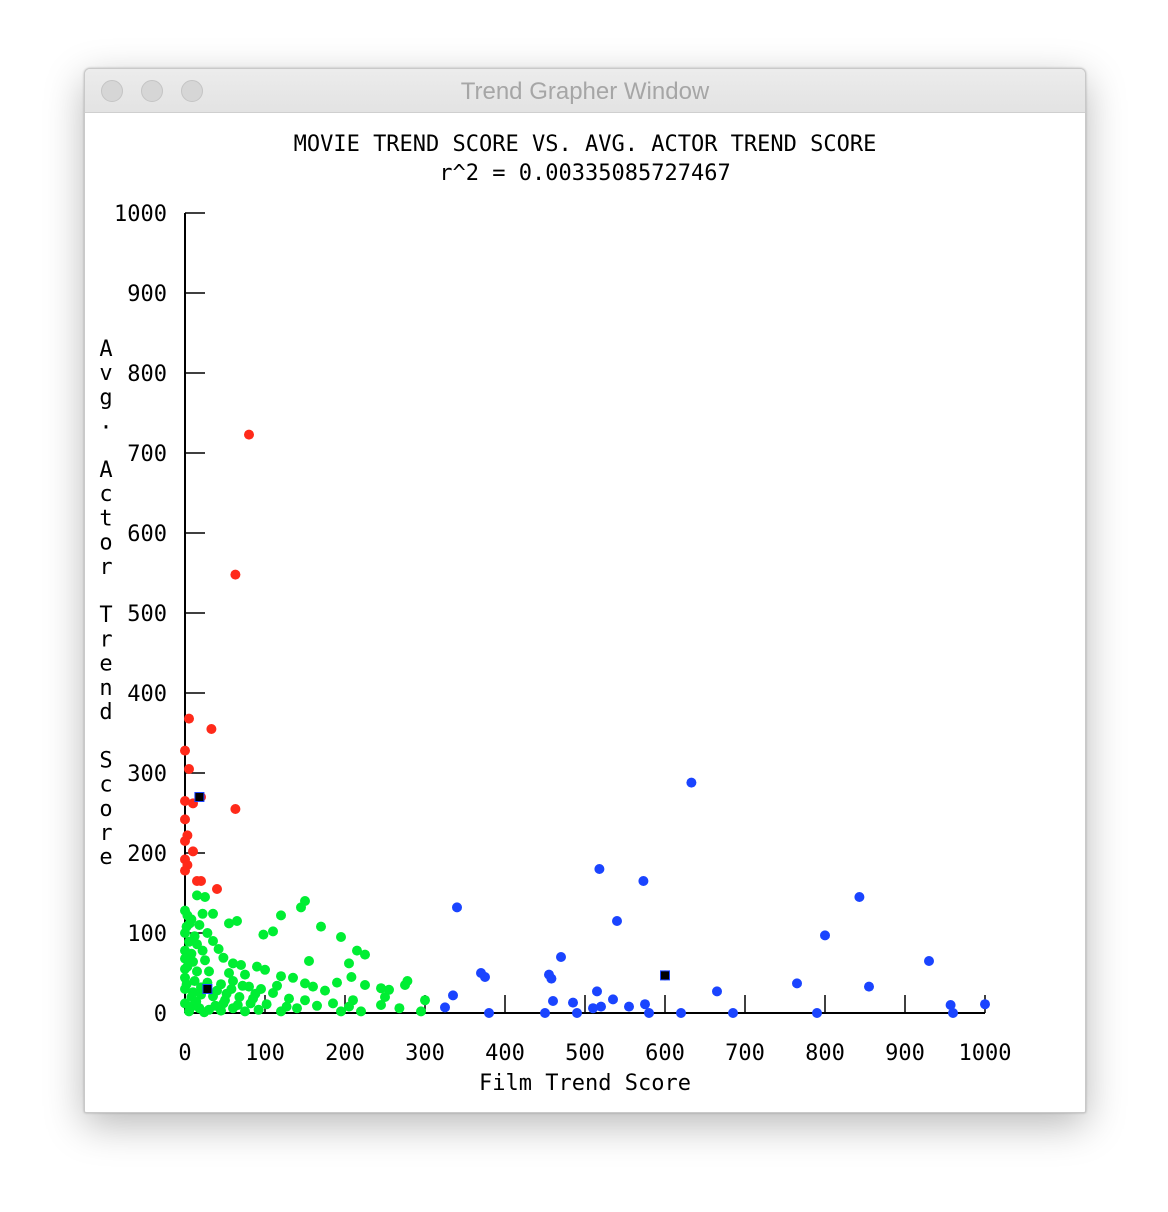  What do you see at coordinates (192, 91) in the screenshot?
I see `zoom-button` at bounding box center [192, 91].